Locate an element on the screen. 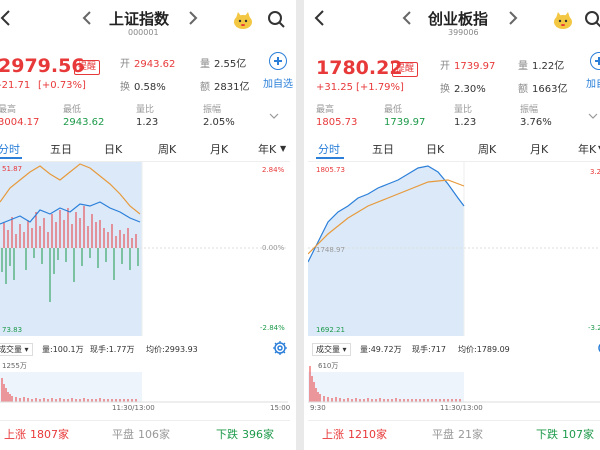 The image size is (600, 450). stock-title: 上证指数 is located at coordinates (139, 19).